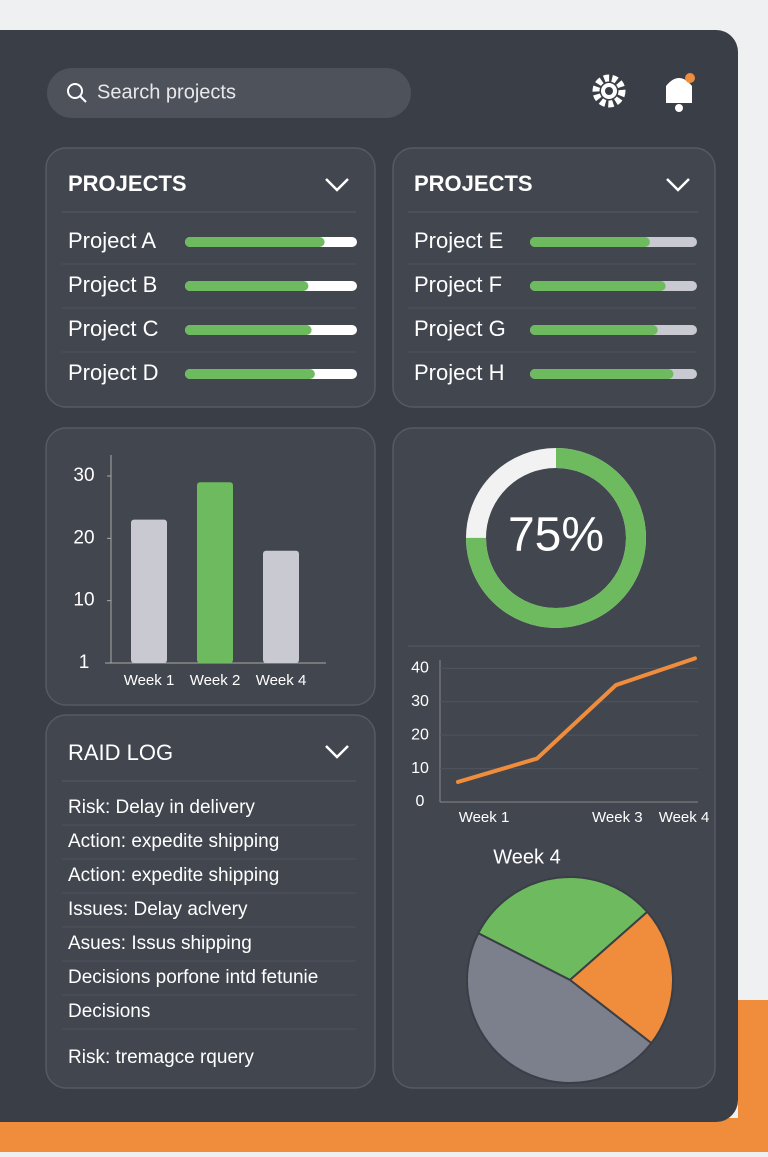 Image resolution: width=768 pixels, height=1157 pixels. What do you see at coordinates (420, 668) in the screenshot?
I see `y-tick-label: 40` at bounding box center [420, 668].